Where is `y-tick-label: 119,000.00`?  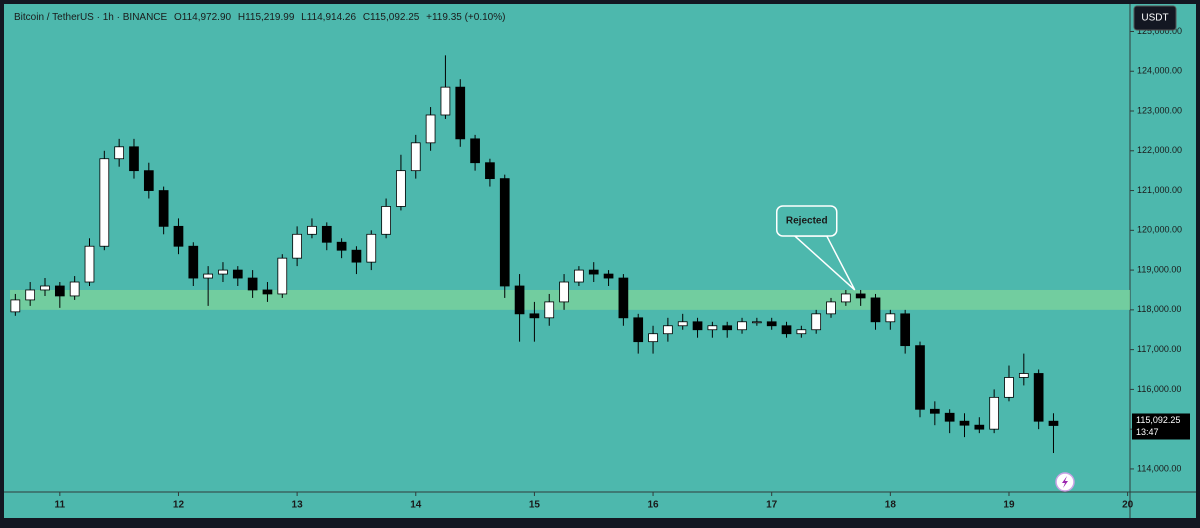
y-tick-label: 119,000.00 is located at coordinates (1159, 269).